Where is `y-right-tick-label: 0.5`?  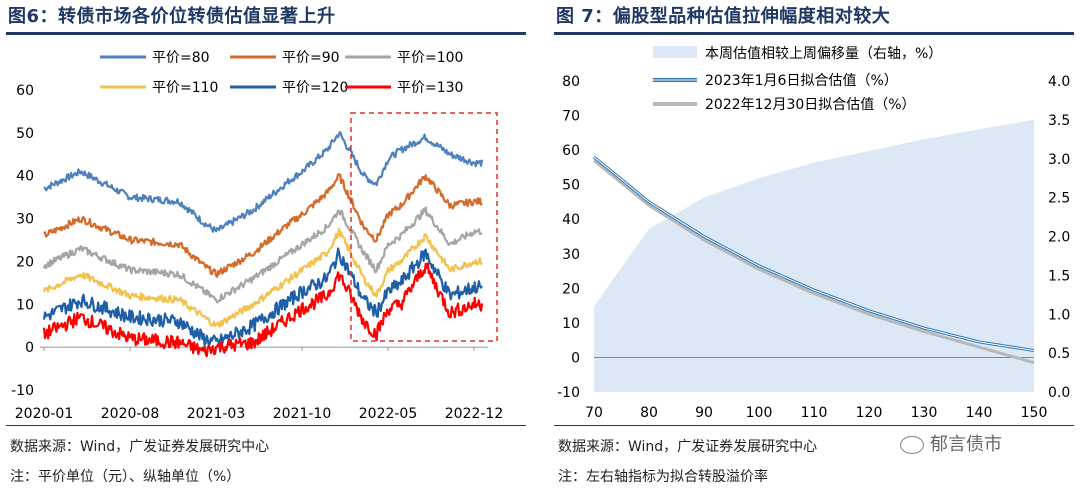 y-right-tick-label: 0.5 is located at coordinates (1059, 354).